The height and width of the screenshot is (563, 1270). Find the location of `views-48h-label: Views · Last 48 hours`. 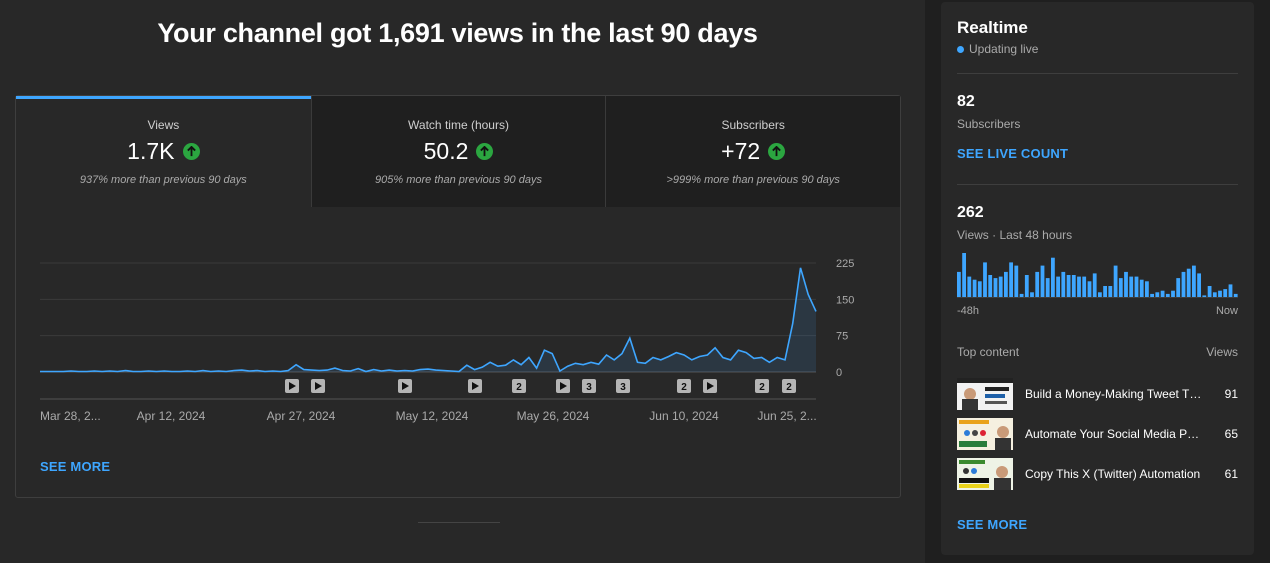

views-48h-label: Views · Last 48 hours is located at coordinates (1015, 235).